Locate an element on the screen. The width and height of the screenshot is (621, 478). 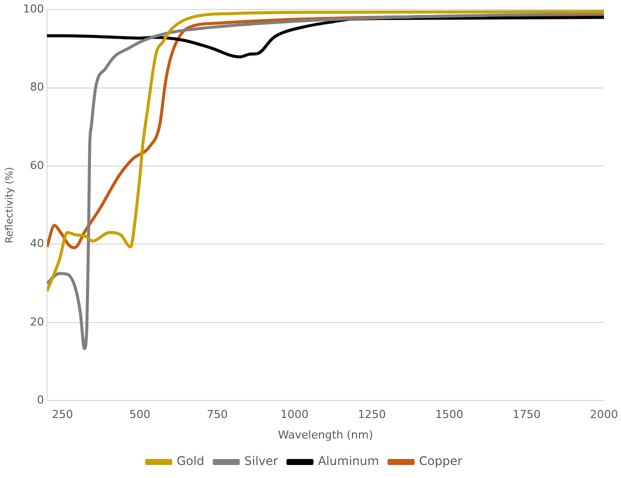
x-tick-label: 1000 is located at coordinates (294, 415).